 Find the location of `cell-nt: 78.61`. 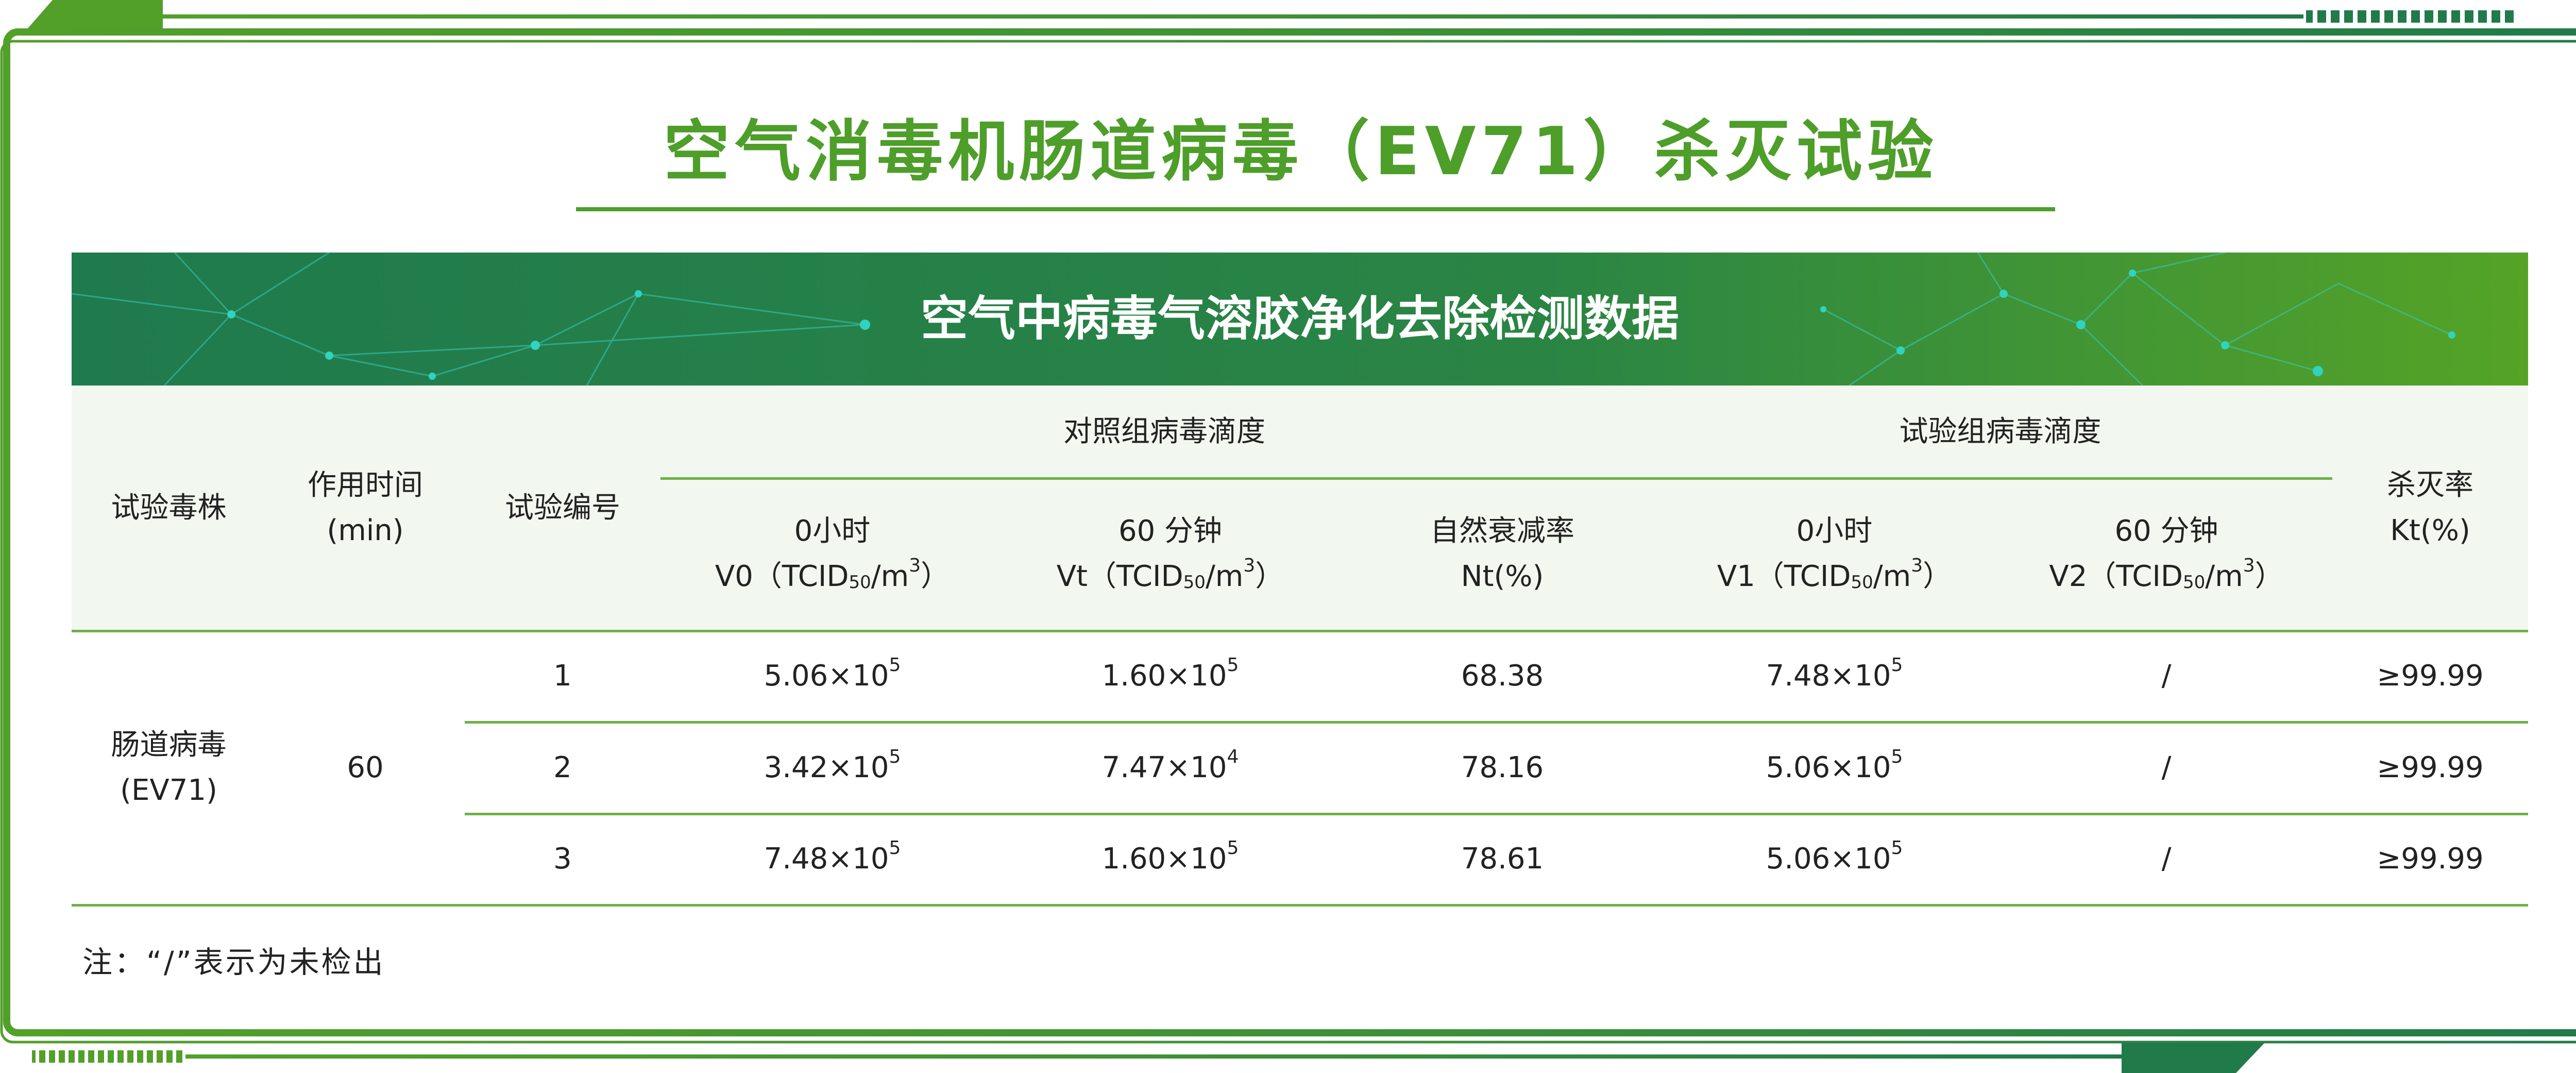

cell-nt: 78.61 is located at coordinates (1502, 859).